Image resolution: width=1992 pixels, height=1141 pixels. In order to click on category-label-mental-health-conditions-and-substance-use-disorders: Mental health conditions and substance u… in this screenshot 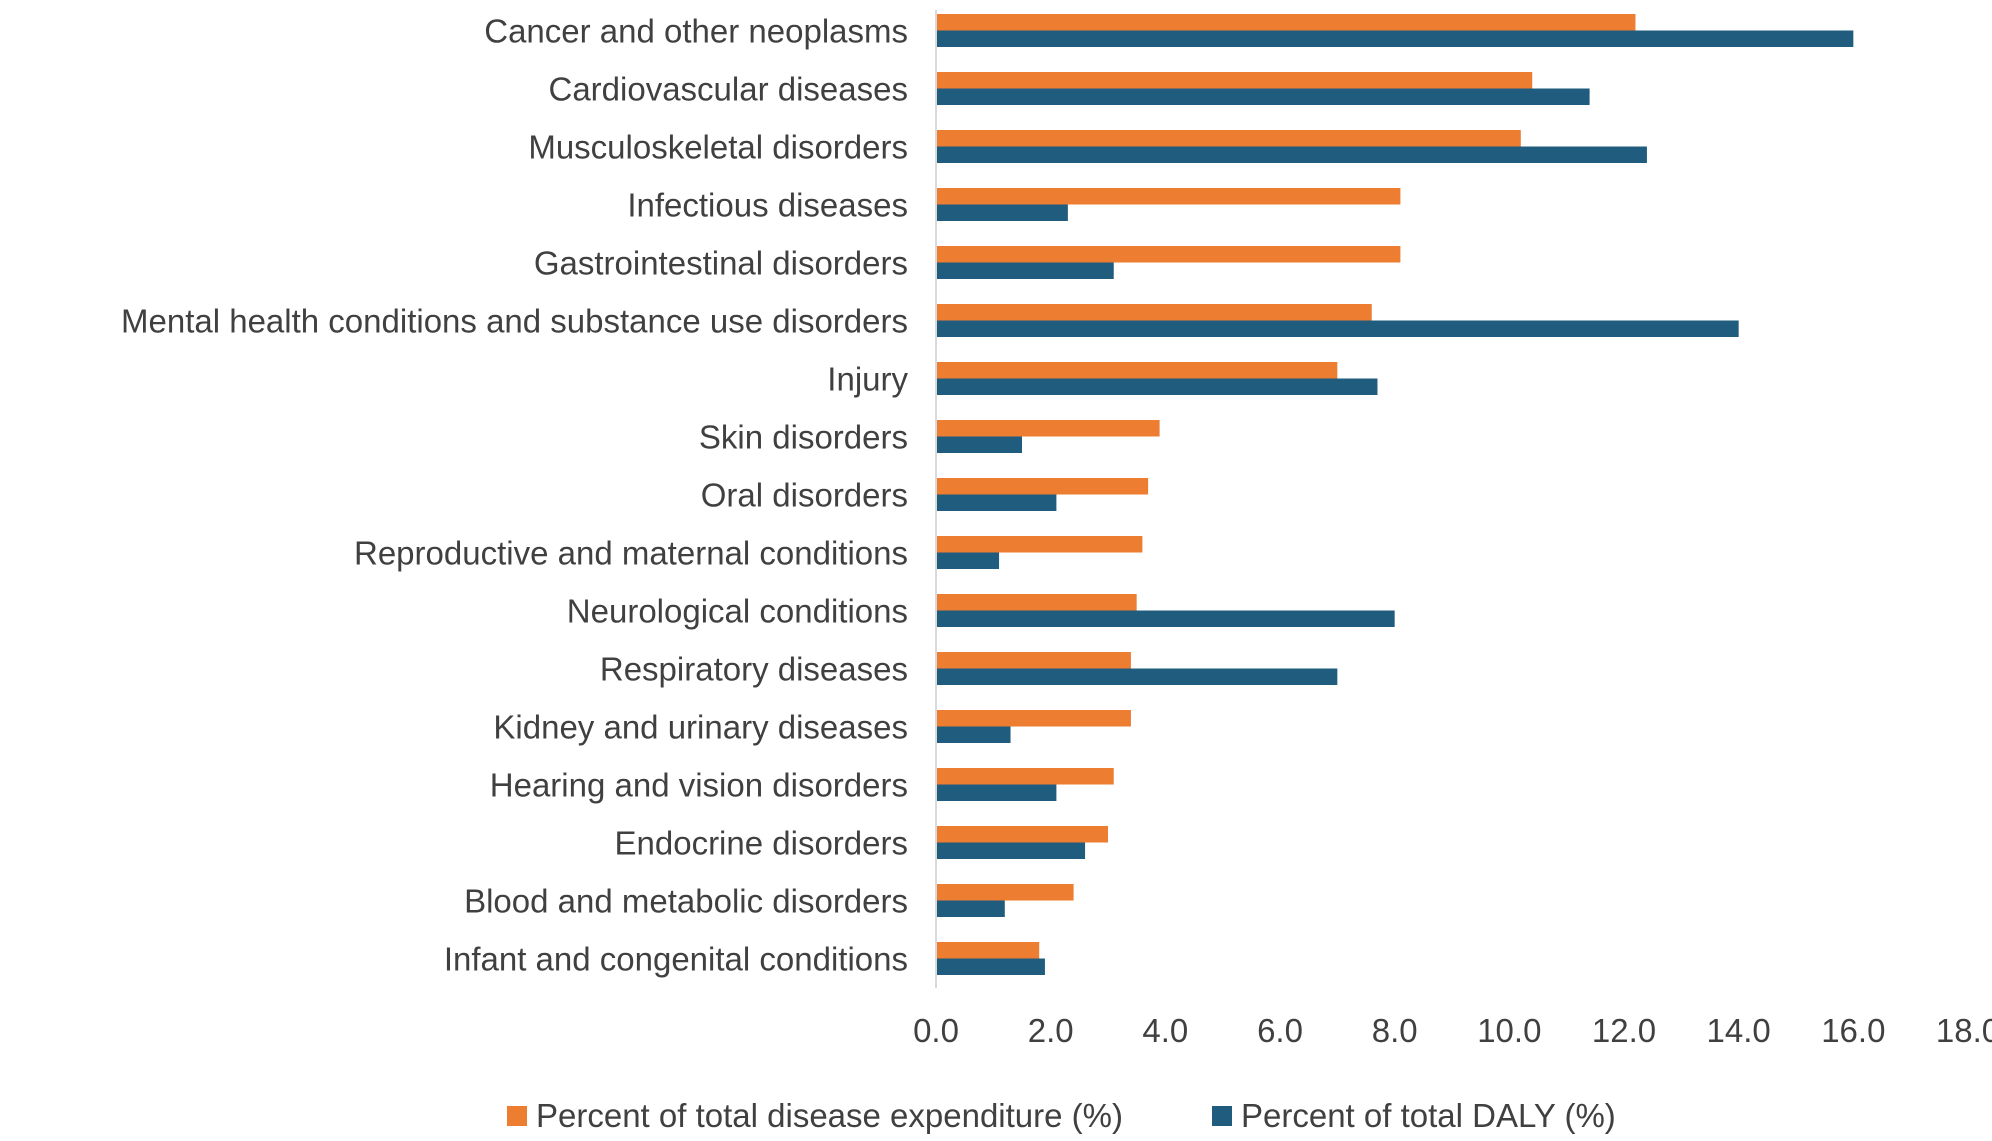, I will do `click(514, 321)`.